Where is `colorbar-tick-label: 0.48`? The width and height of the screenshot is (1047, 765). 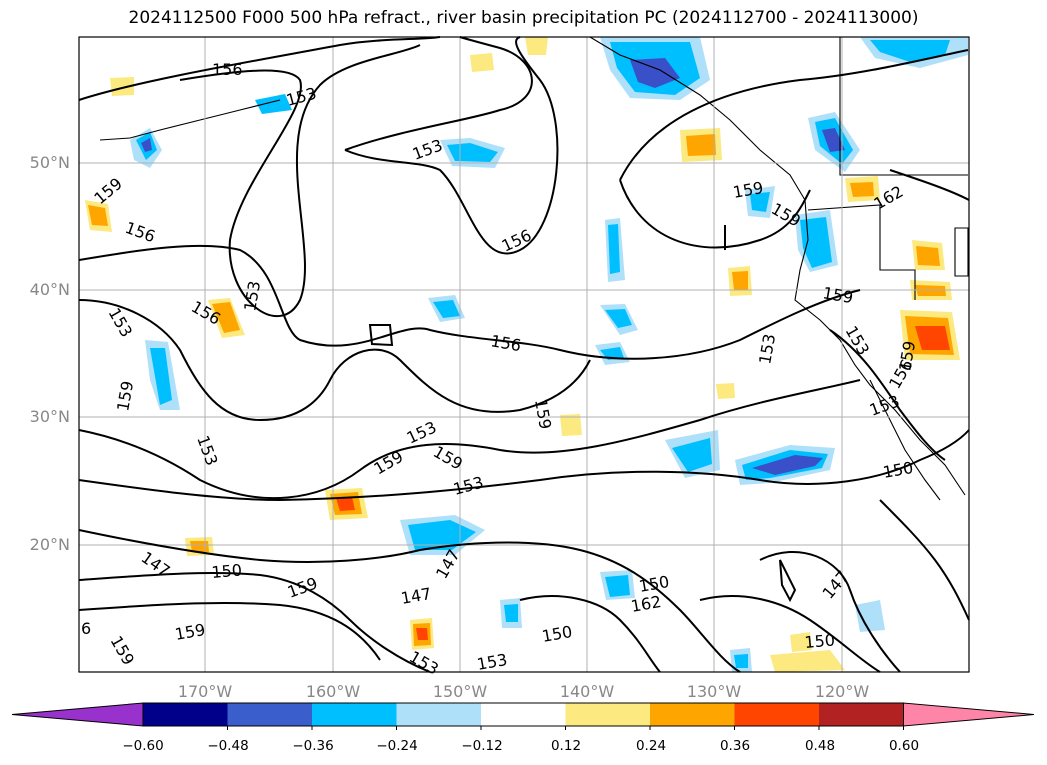 colorbar-tick-label: 0.48 is located at coordinates (820, 746).